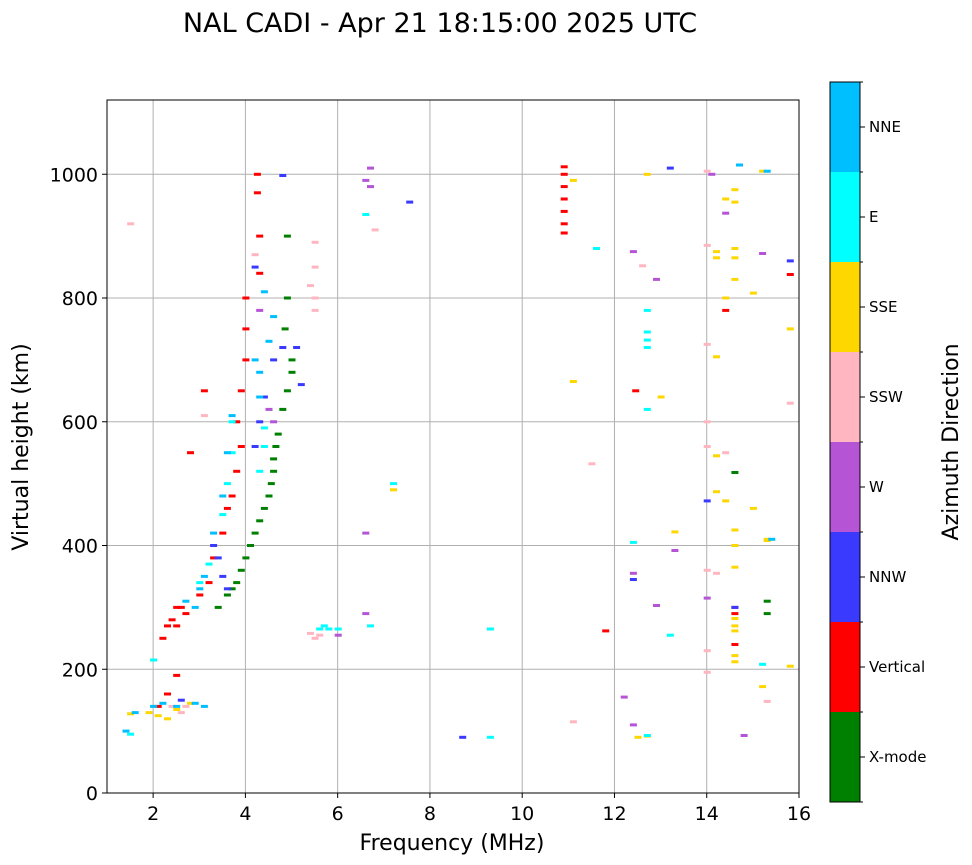  I want to click on colorbar: X-mode Vertical NNW W SSW SSE E NNE, so click(877, 442).